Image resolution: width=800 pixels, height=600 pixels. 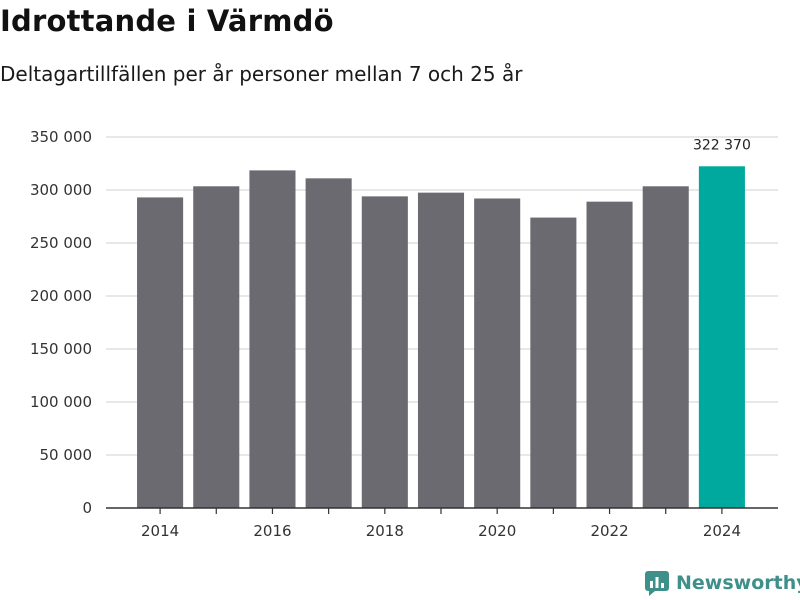 I want to click on bar-2021, so click(x=553, y=362).